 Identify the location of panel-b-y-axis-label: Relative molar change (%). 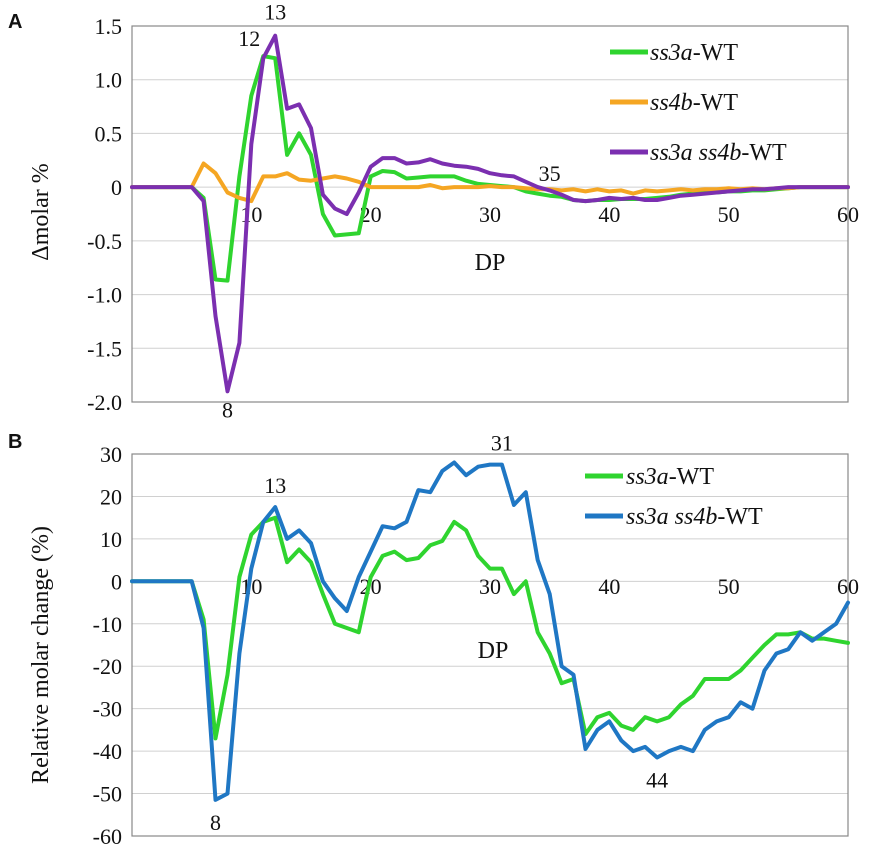
(41, 655).